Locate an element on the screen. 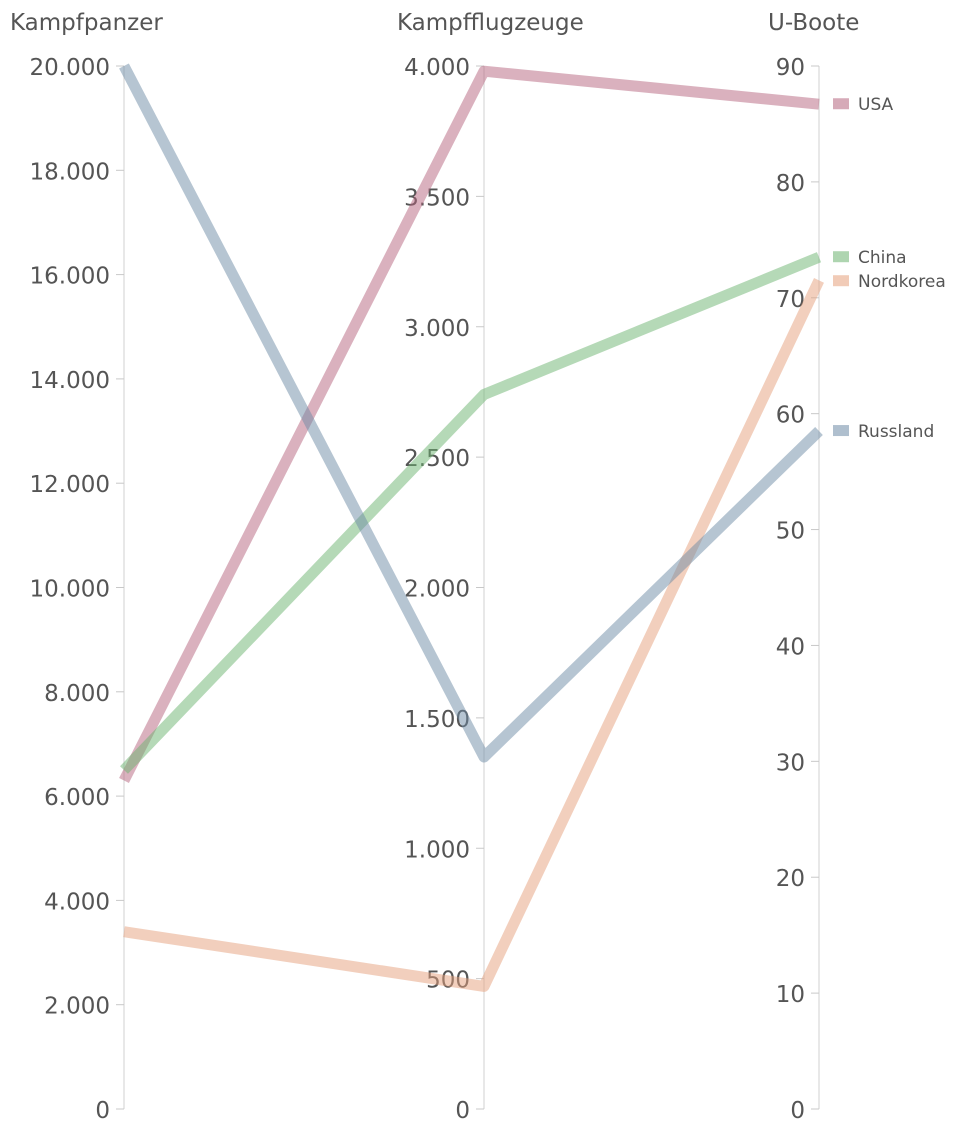  tick-label: 14.000 is located at coordinates (70, 381).